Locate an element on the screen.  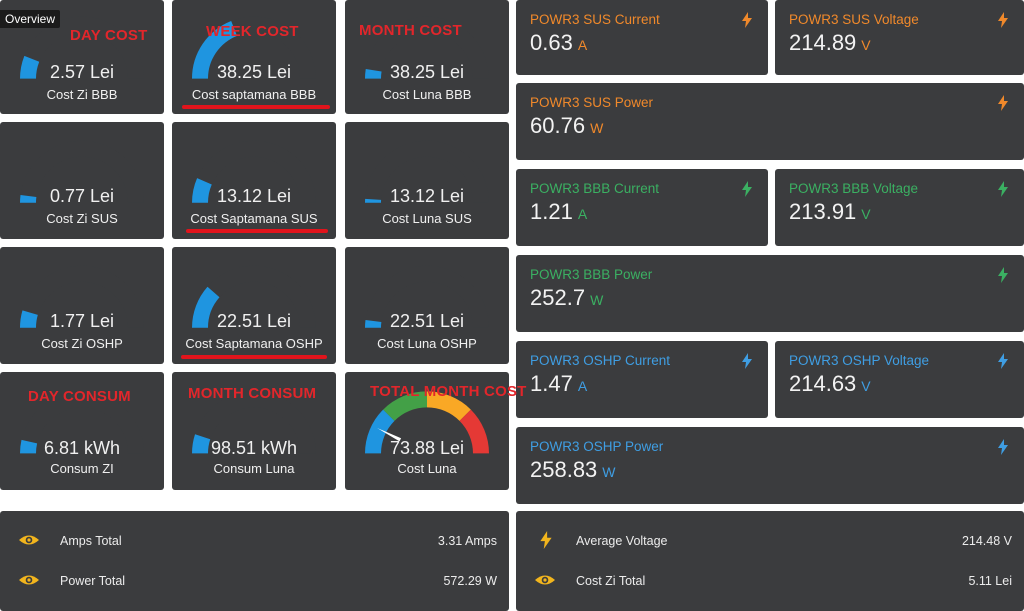
sensor-card-sus-power: POWR3 SUS Power 60.76 W is located at coordinates (770, 121).